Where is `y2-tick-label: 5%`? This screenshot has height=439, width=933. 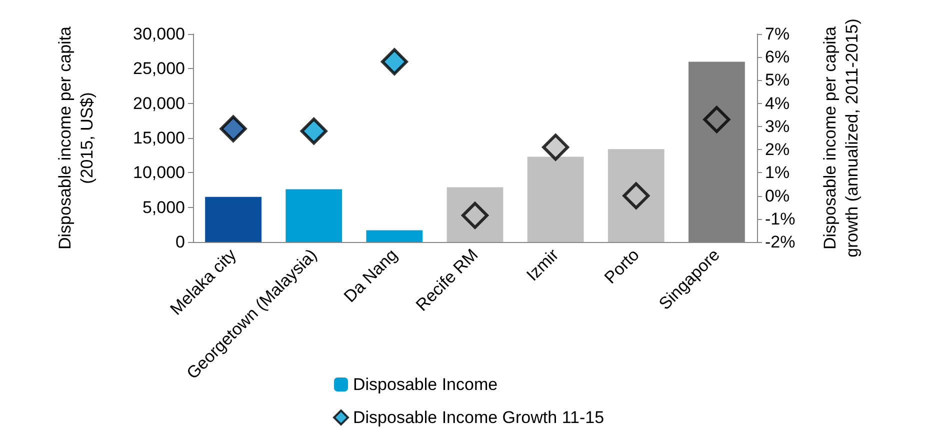 y2-tick-label: 5% is located at coordinates (777, 80).